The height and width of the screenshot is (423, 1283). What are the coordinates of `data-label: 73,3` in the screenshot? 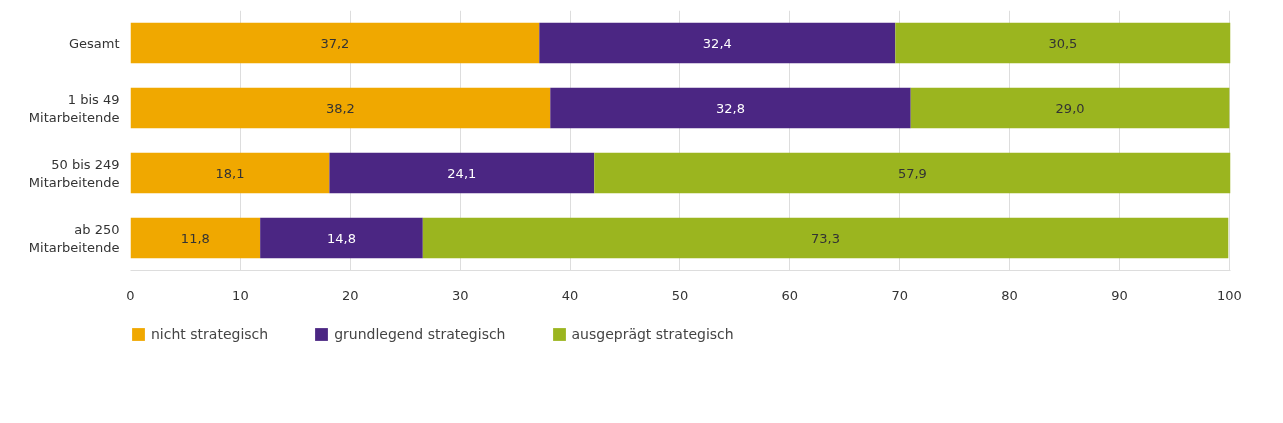 It's located at (826, 238).